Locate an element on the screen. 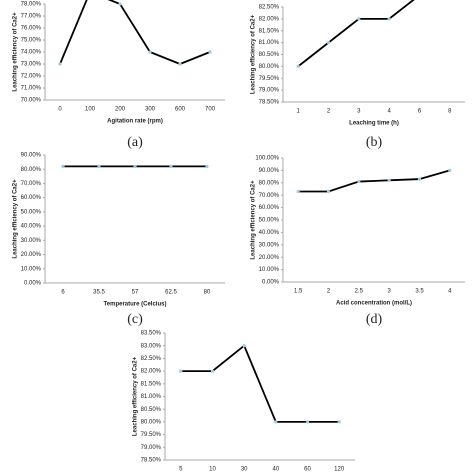 This screenshot has width=474, height=474. y-tick-label: 78.00% is located at coordinates (31, 5).